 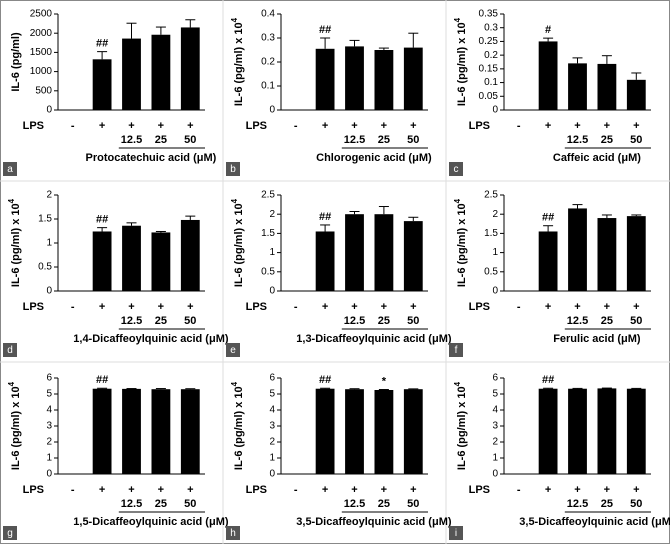 I want to click on significance: *, so click(x=384, y=381).